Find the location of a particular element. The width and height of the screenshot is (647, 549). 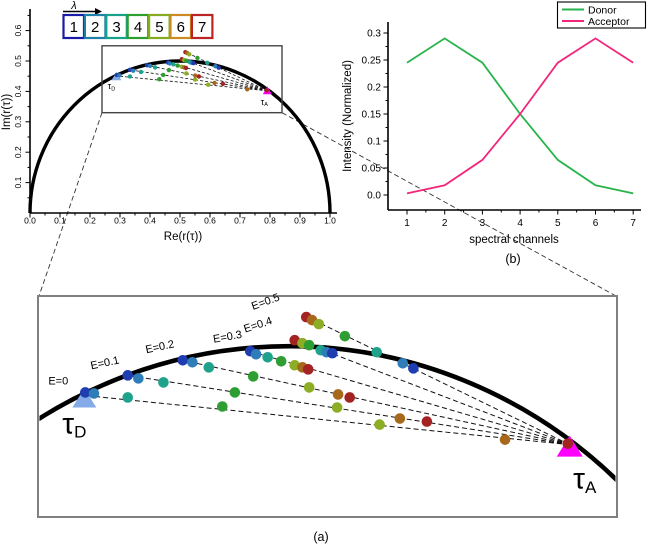

channel-box-label: 4 is located at coordinates (138, 27).